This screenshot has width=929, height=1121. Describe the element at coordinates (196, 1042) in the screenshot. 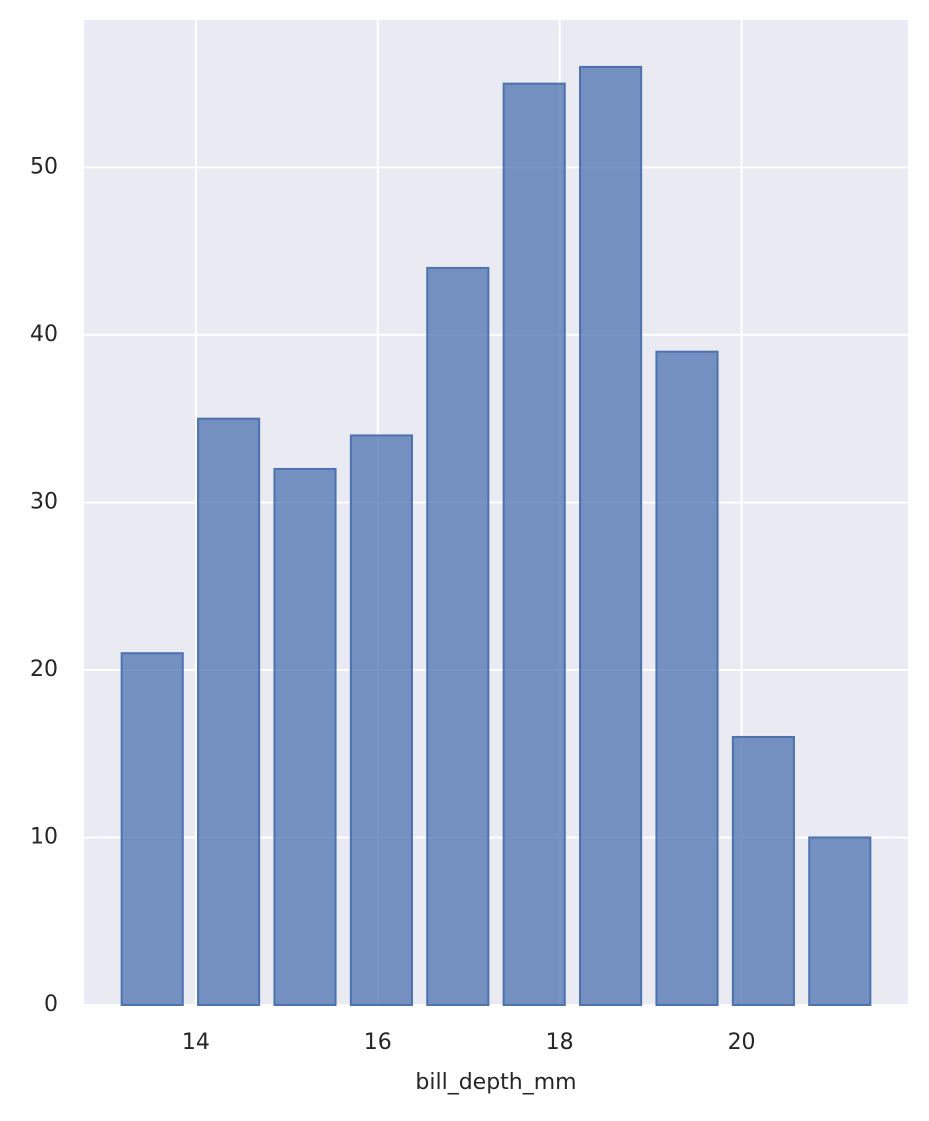

I see `x-tick-label: 14` at that location.